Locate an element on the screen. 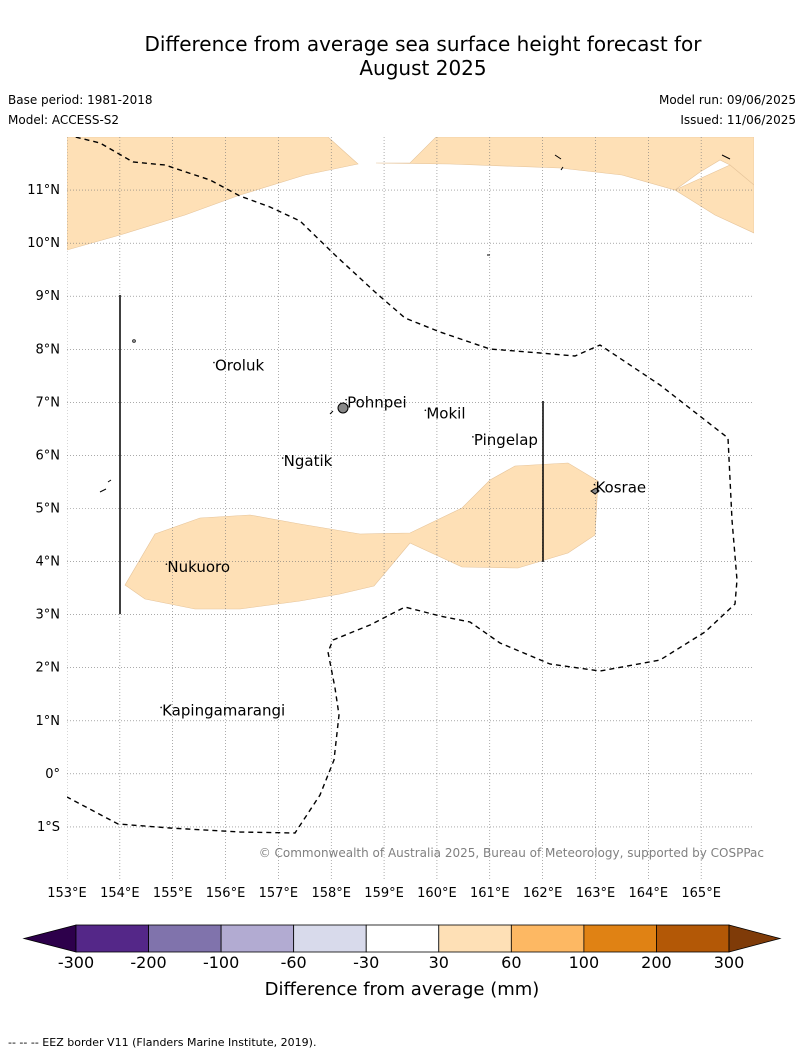 This screenshot has width=804, height=1058. issued-label: Issued: 11/06/2025 is located at coordinates (738, 120).